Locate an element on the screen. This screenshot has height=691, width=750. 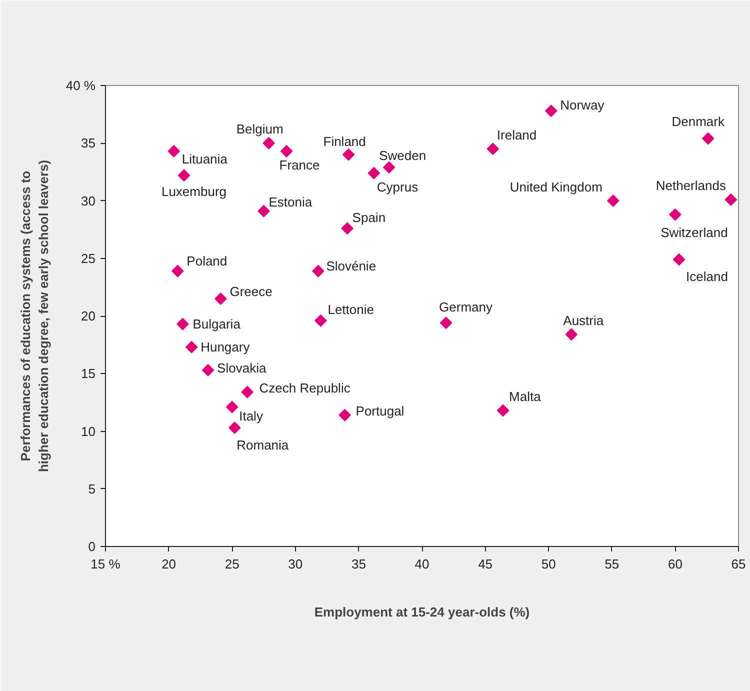
annotation: Spain is located at coordinates (369, 217).